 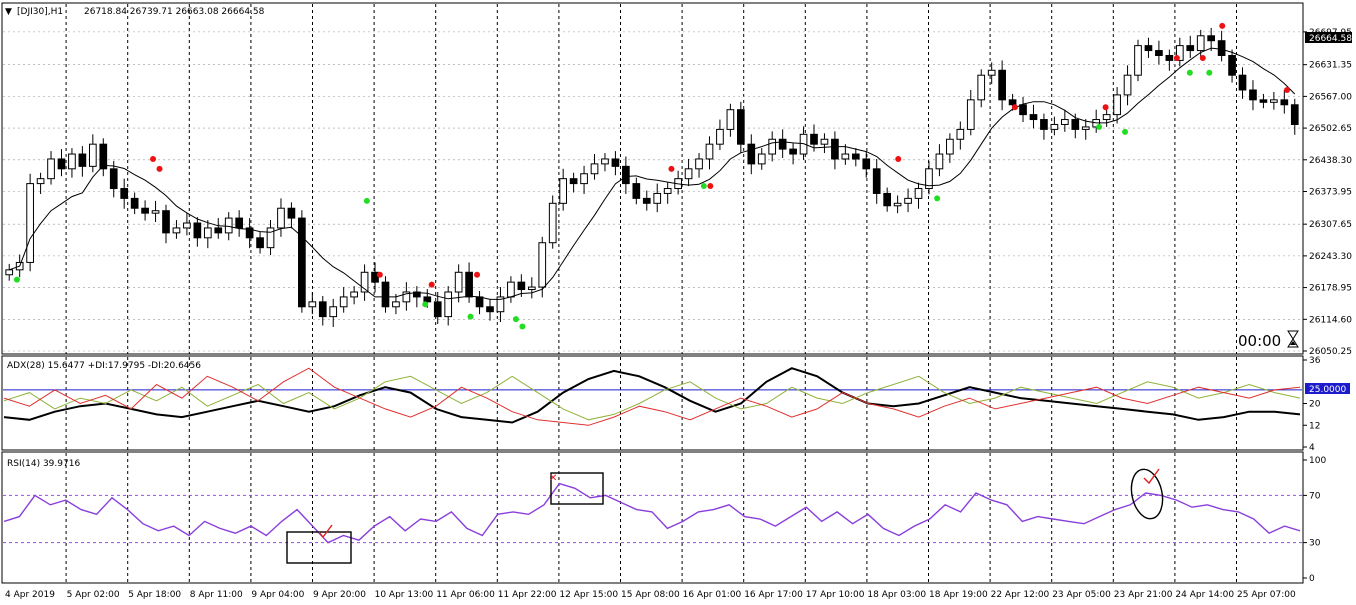 What do you see at coordinates (40, 12) in the screenshot?
I see `symbol-label: [DJI30],H1` at bounding box center [40, 12].